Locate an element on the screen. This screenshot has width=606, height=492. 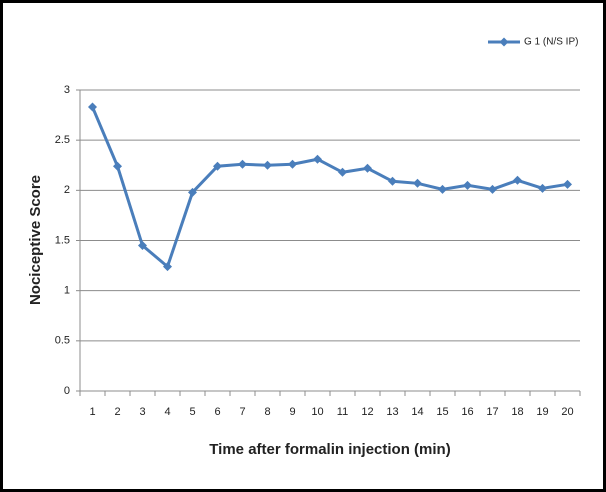
x-tick-label: 7 is located at coordinates (242, 412).